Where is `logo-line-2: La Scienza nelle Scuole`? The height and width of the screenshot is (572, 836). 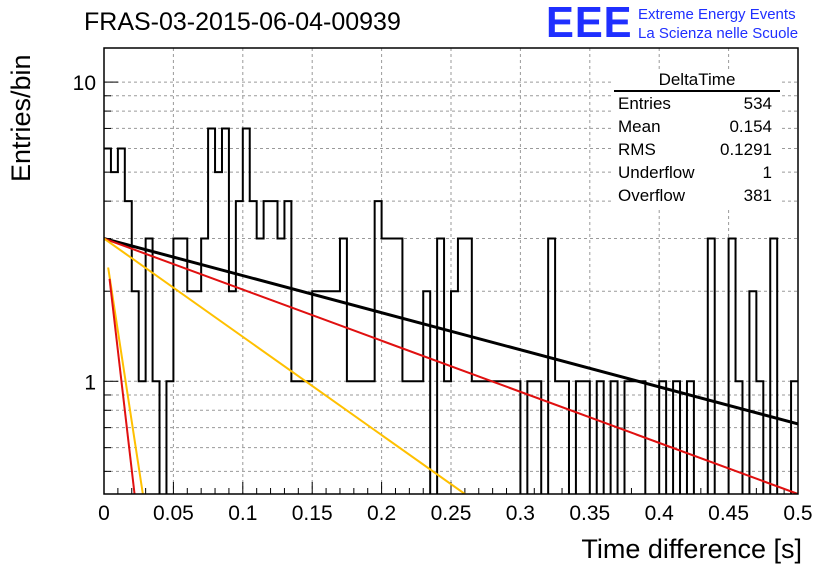
logo-line-2: La Scienza nelle Scuole is located at coordinates (718, 33).